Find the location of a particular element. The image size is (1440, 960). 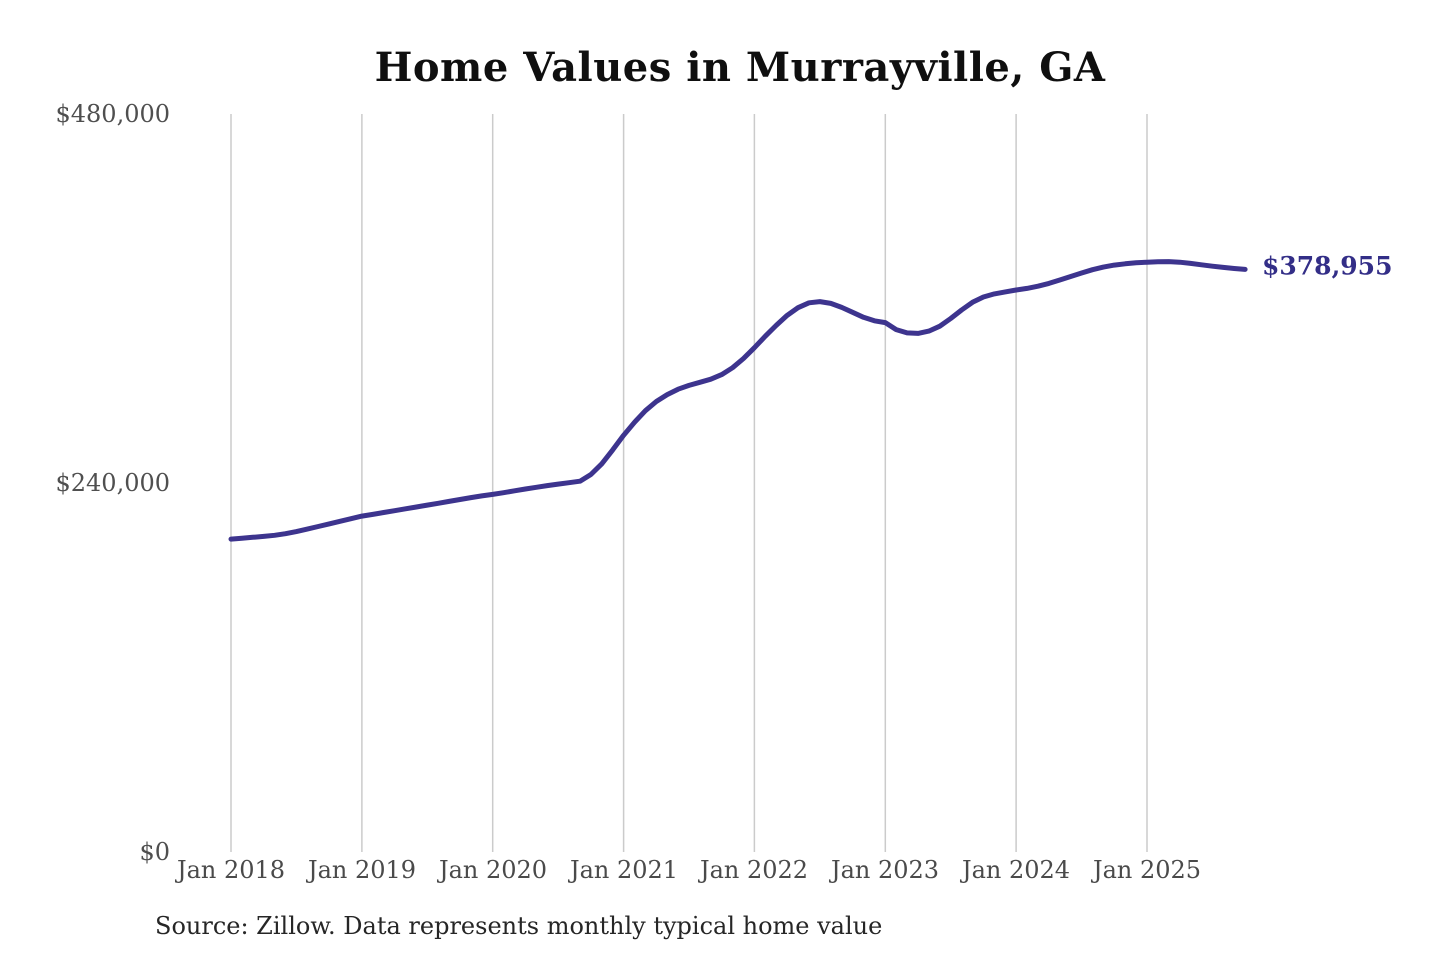

x-axis-tick-jan-2019: Jan 2019 is located at coordinates (362, 870).